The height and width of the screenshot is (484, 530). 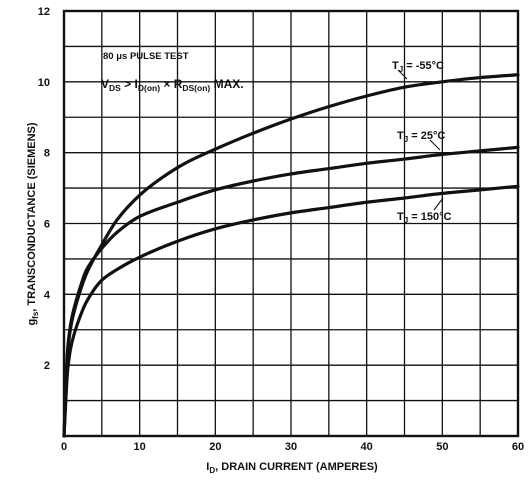 What do you see at coordinates (35, 315) in the screenshot?
I see `y-axis-label-sub: fs` at bounding box center [35, 315].